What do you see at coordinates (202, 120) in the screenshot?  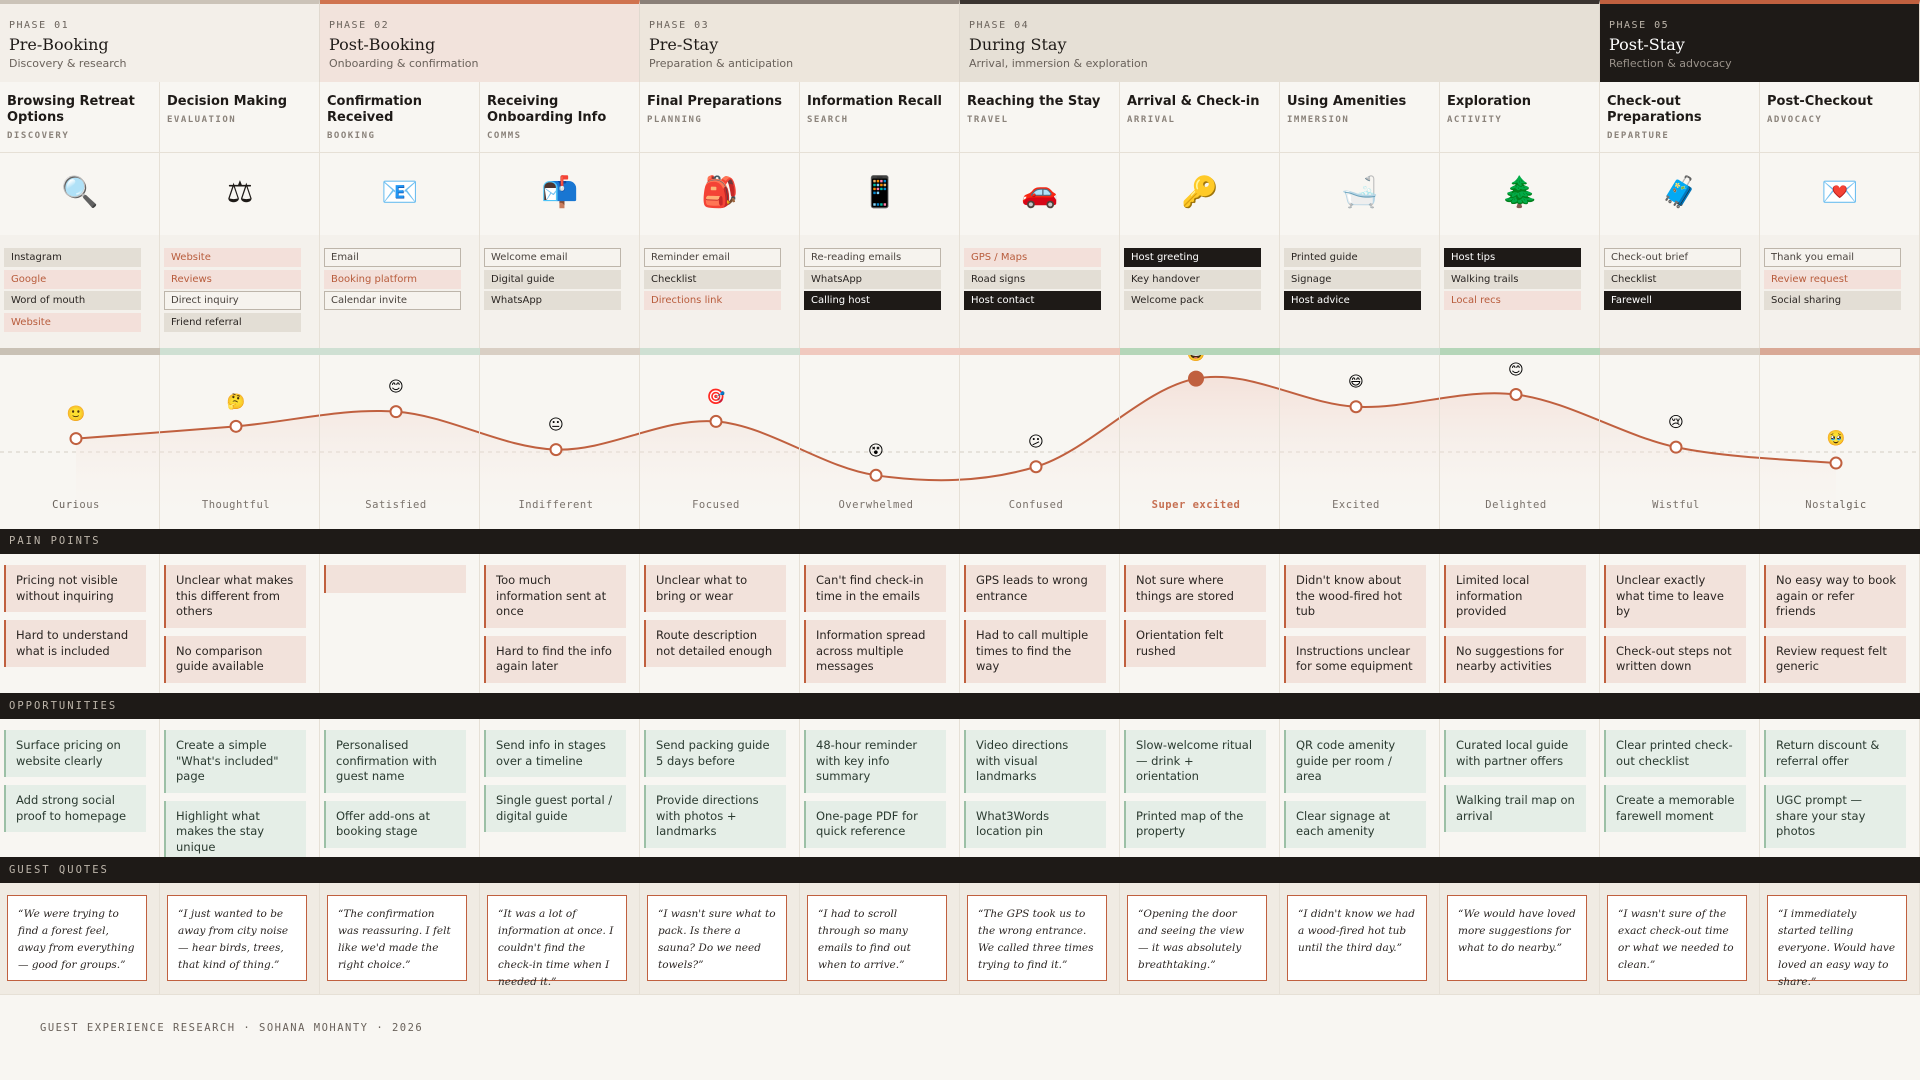 I see `step-tag: EVALUATION` at bounding box center [202, 120].